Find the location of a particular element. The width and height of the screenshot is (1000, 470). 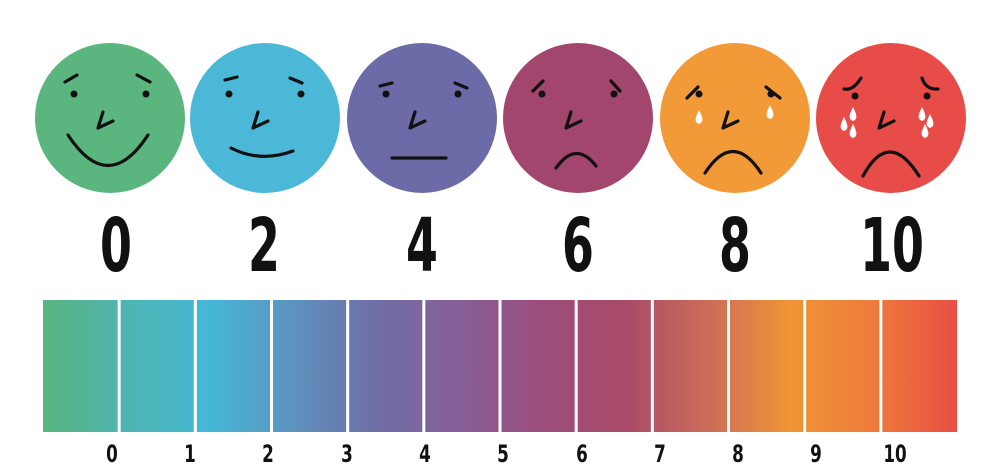

tick-label-10: 10 is located at coordinates (894, 454).